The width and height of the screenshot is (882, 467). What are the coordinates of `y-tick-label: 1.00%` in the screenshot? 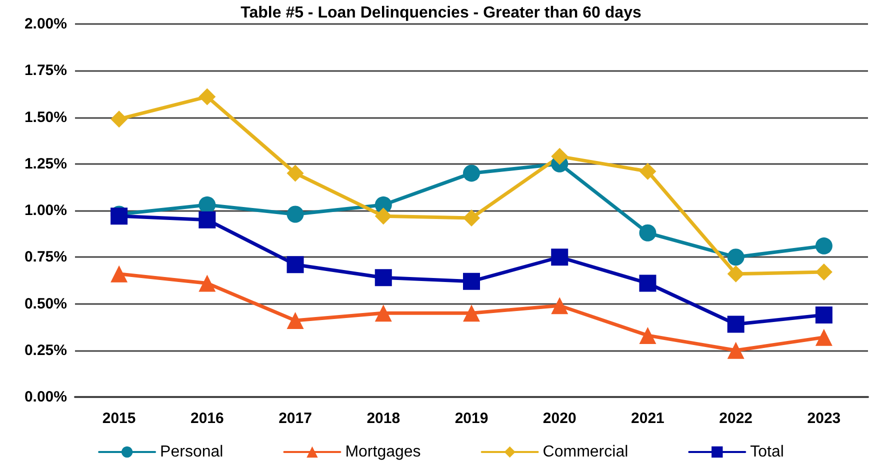 It's located at (45, 210).